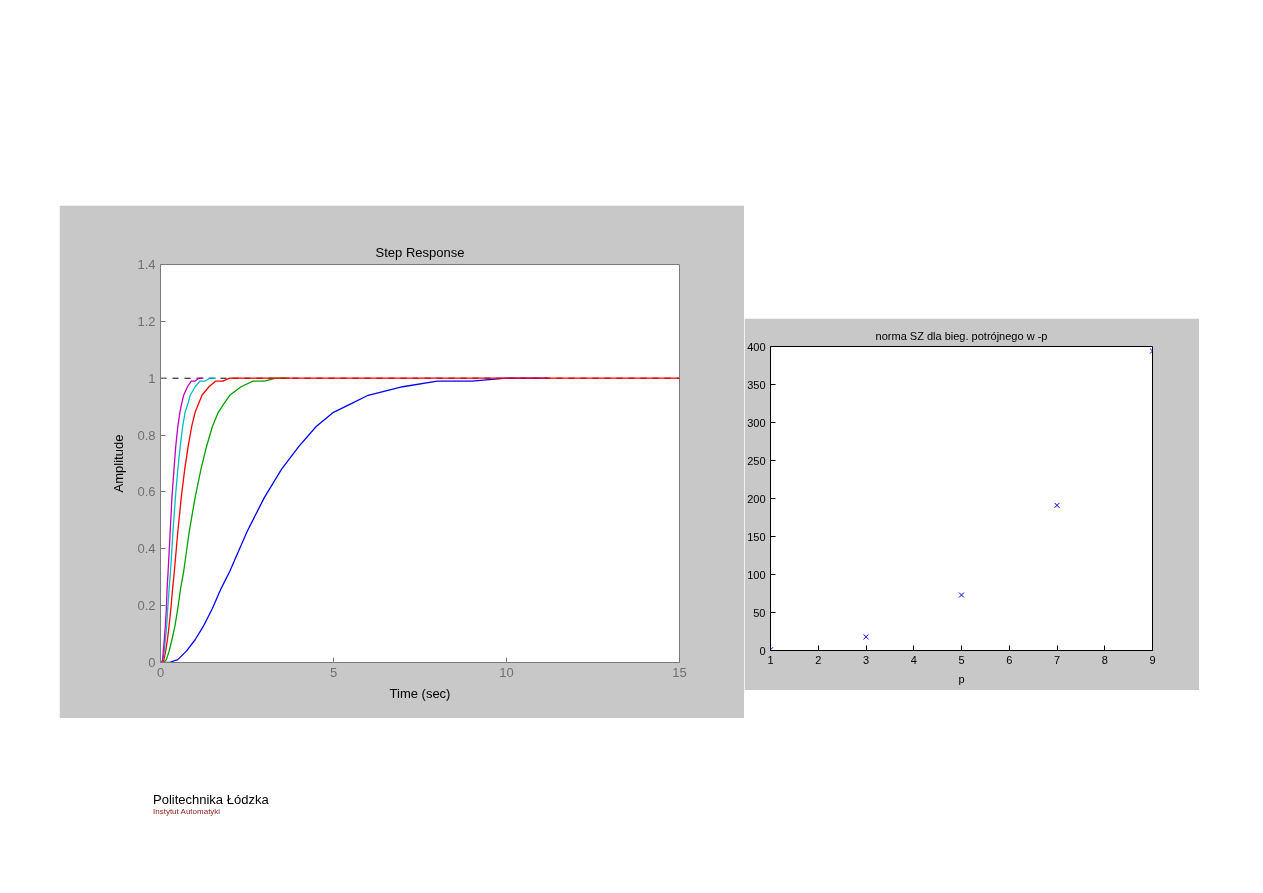  I want to click on x-tick-label: 9, so click(1152, 659).